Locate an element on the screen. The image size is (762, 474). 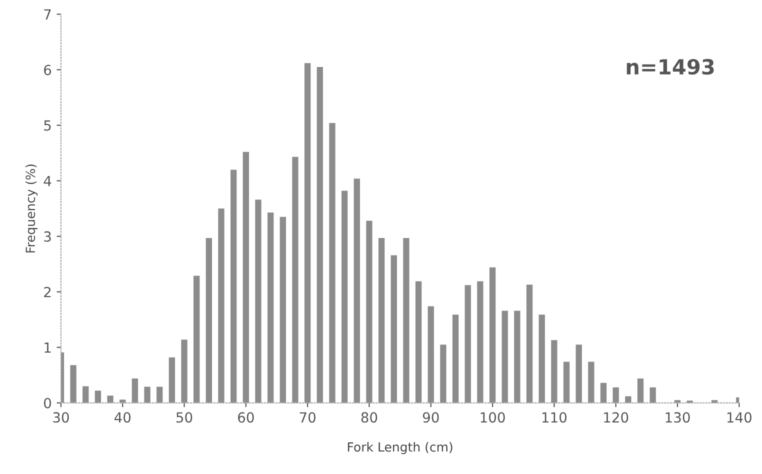
x-tick-label: 120 is located at coordinates (616, 417).